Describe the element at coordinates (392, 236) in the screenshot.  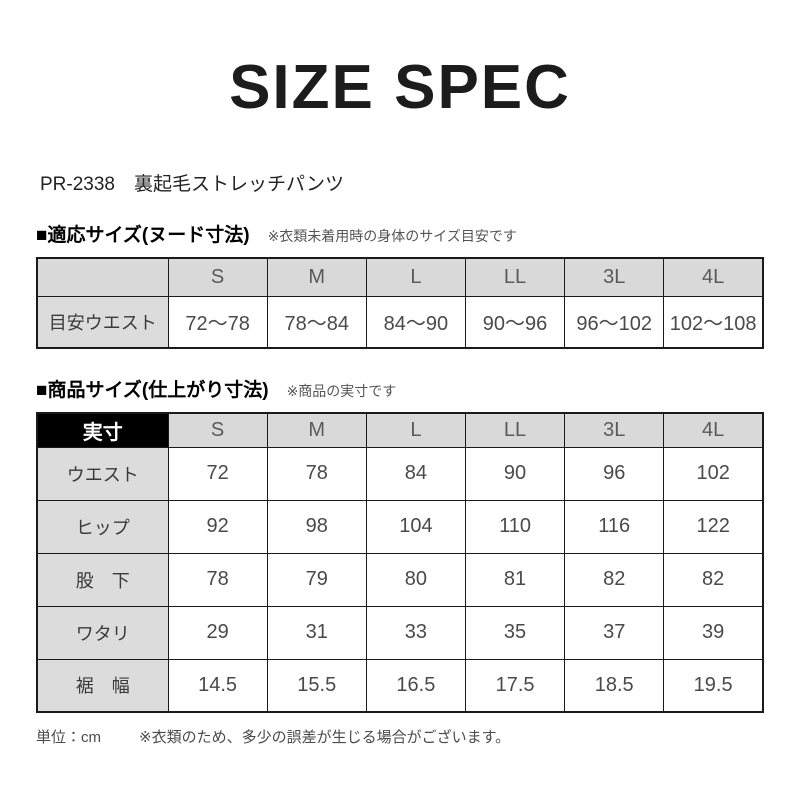
I see `section-note: ※衣類未着用時の身体のサイズ目安です` at that location.